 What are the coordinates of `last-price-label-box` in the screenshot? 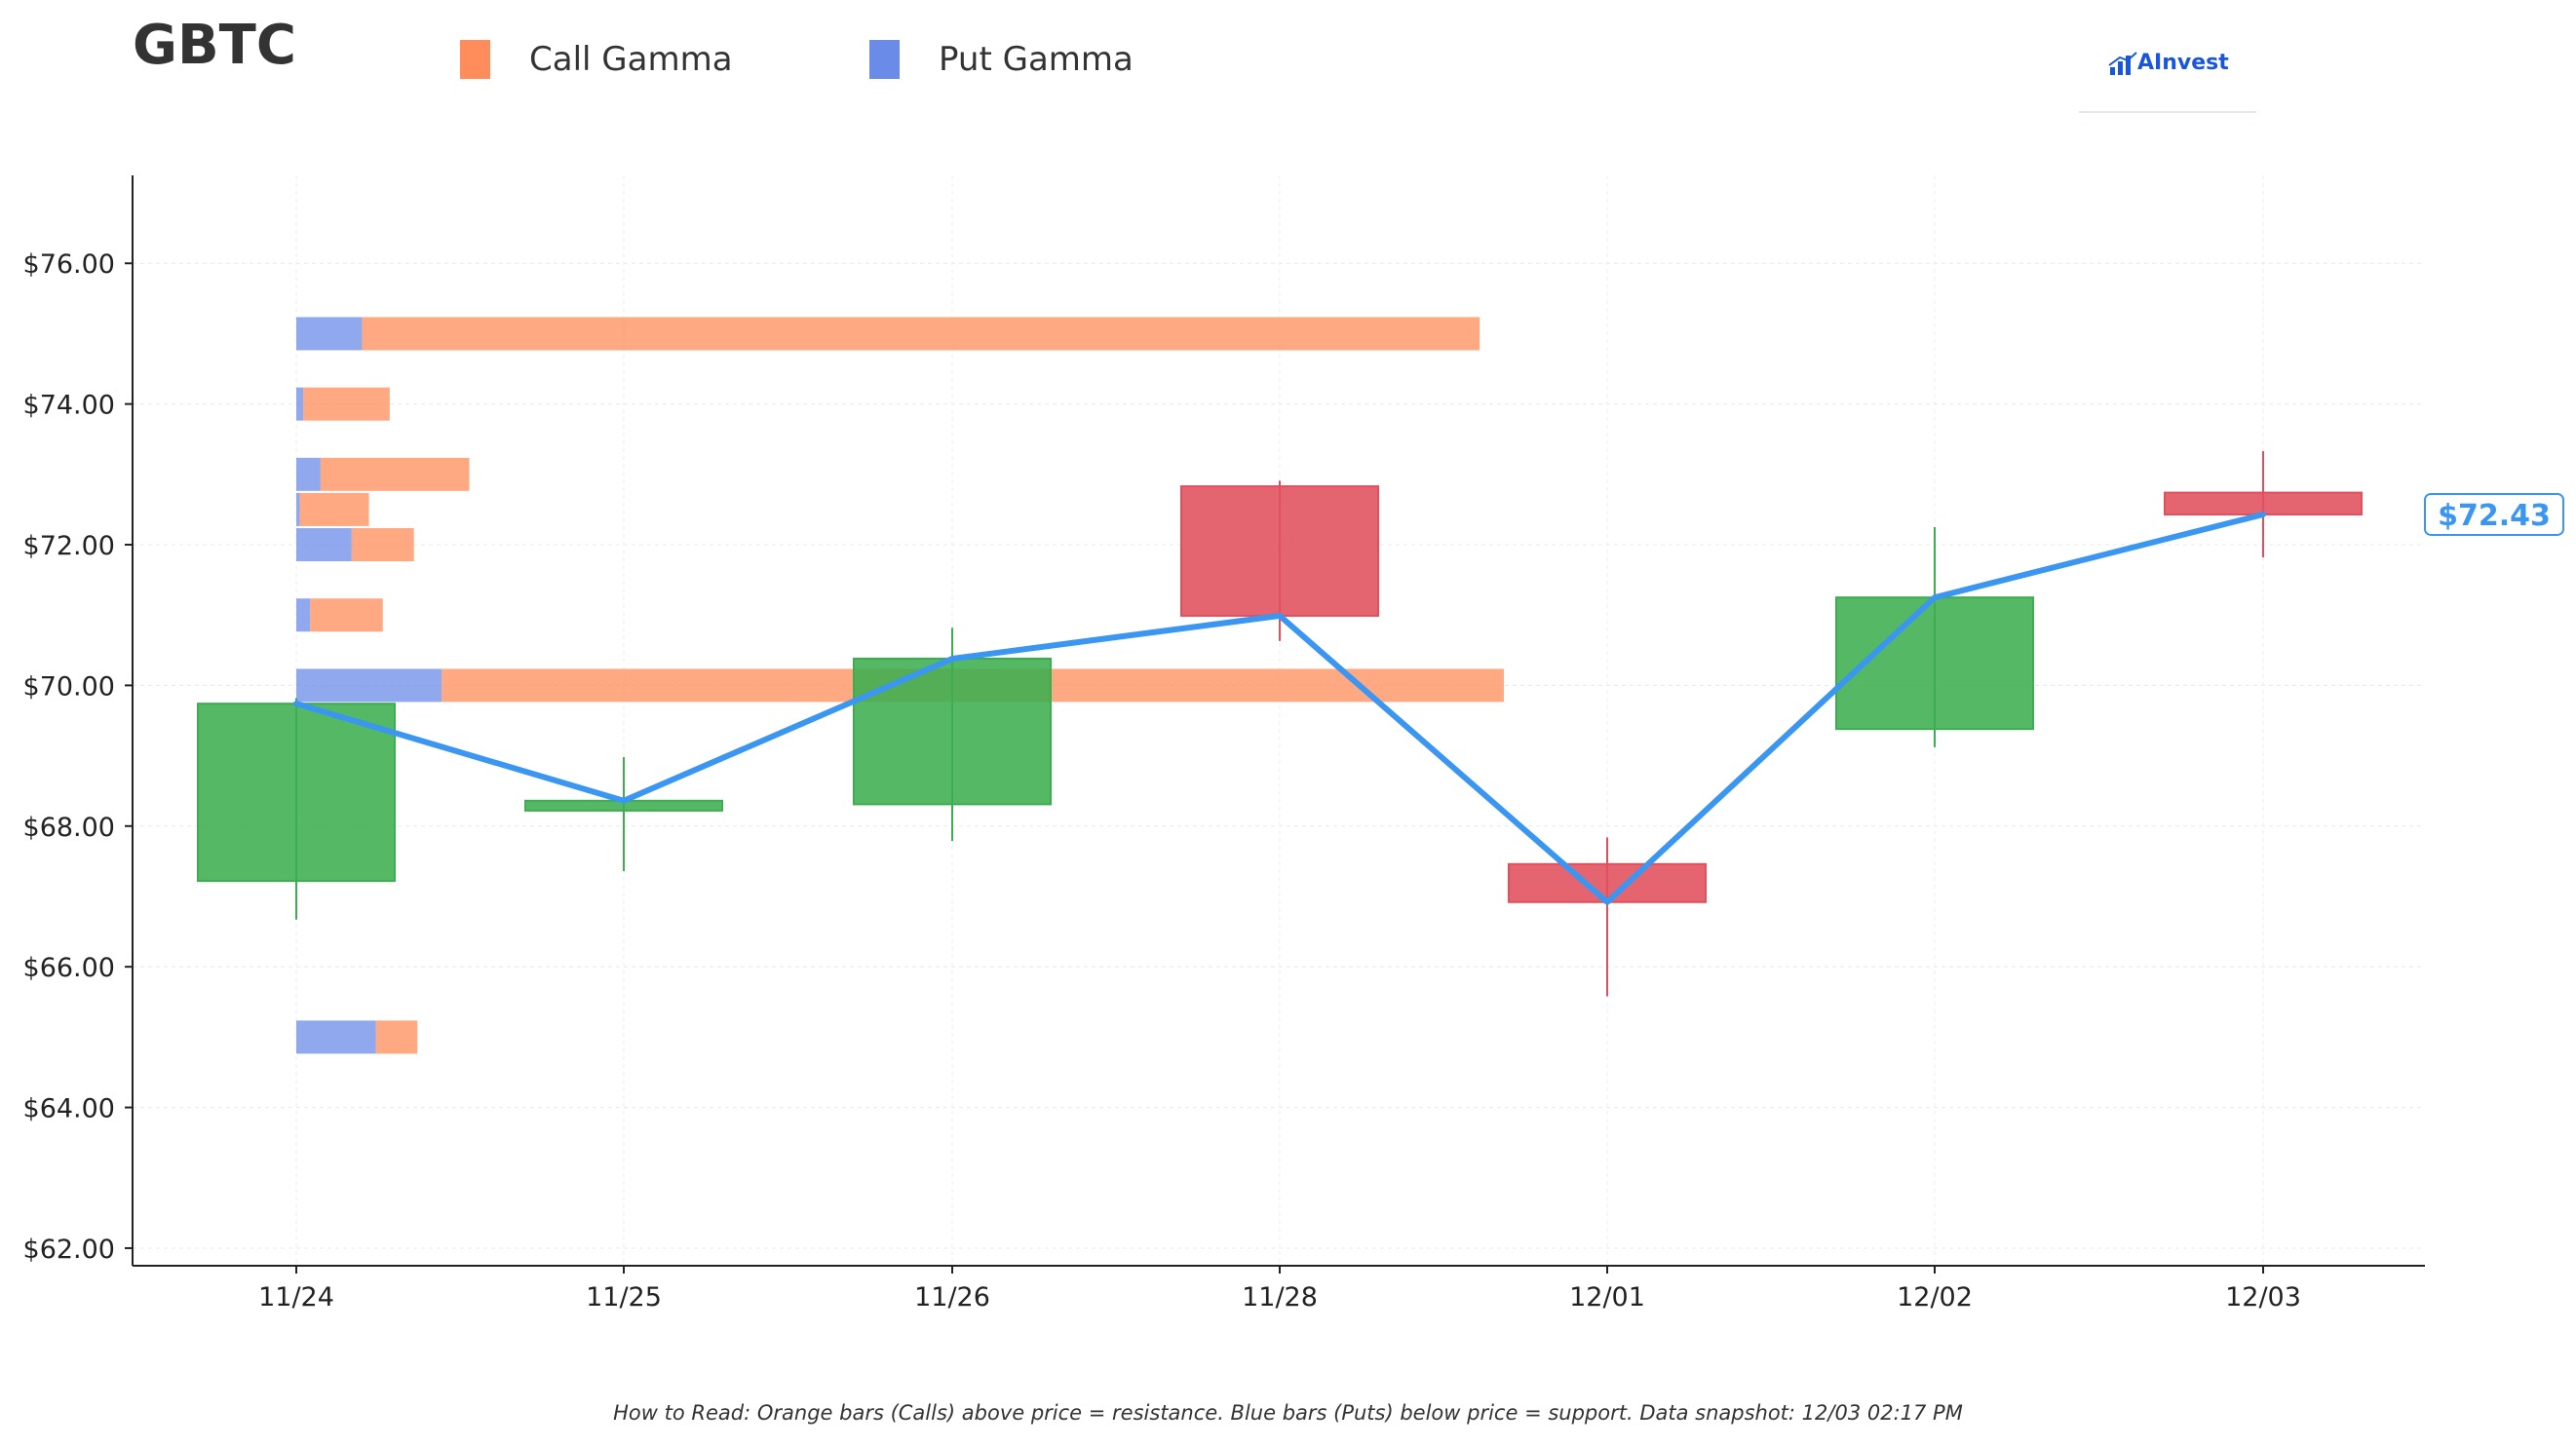 It's located at (2494, 514).